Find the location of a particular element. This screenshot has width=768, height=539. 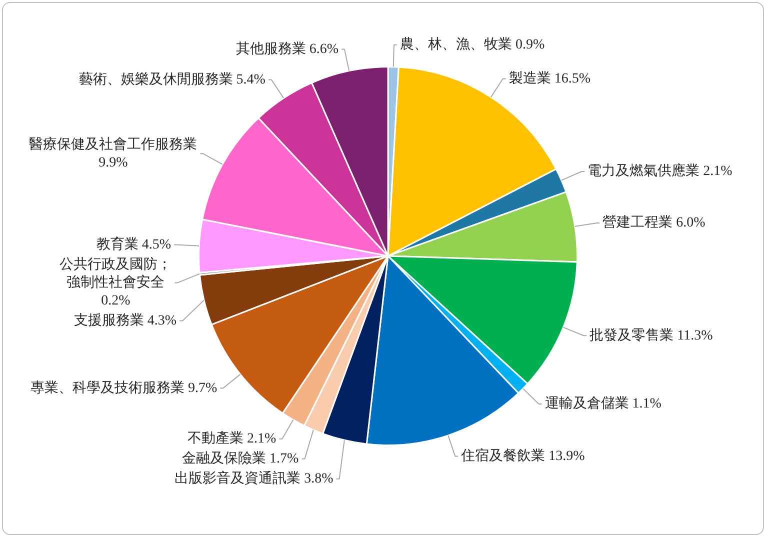

slice-label: 其他服務業 6.6% is located at coordinates (287, 48).